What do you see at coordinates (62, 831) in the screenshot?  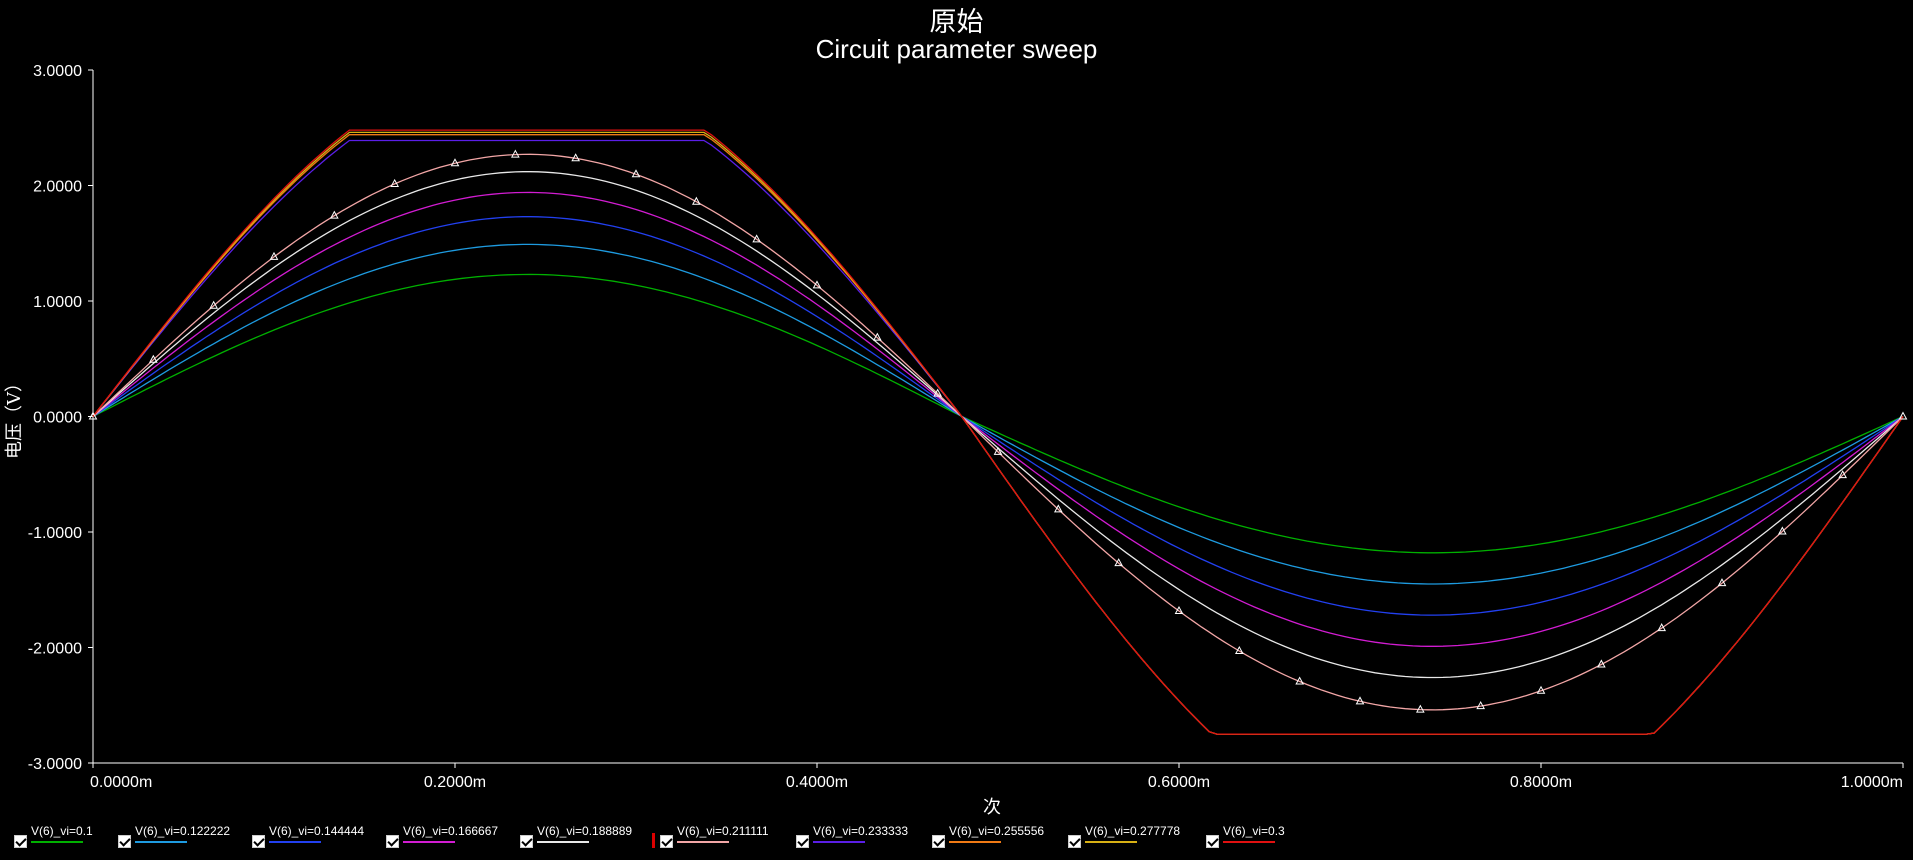 I see `legend-label: V(6)_vi=0.1` at bounding box center [62, 831].